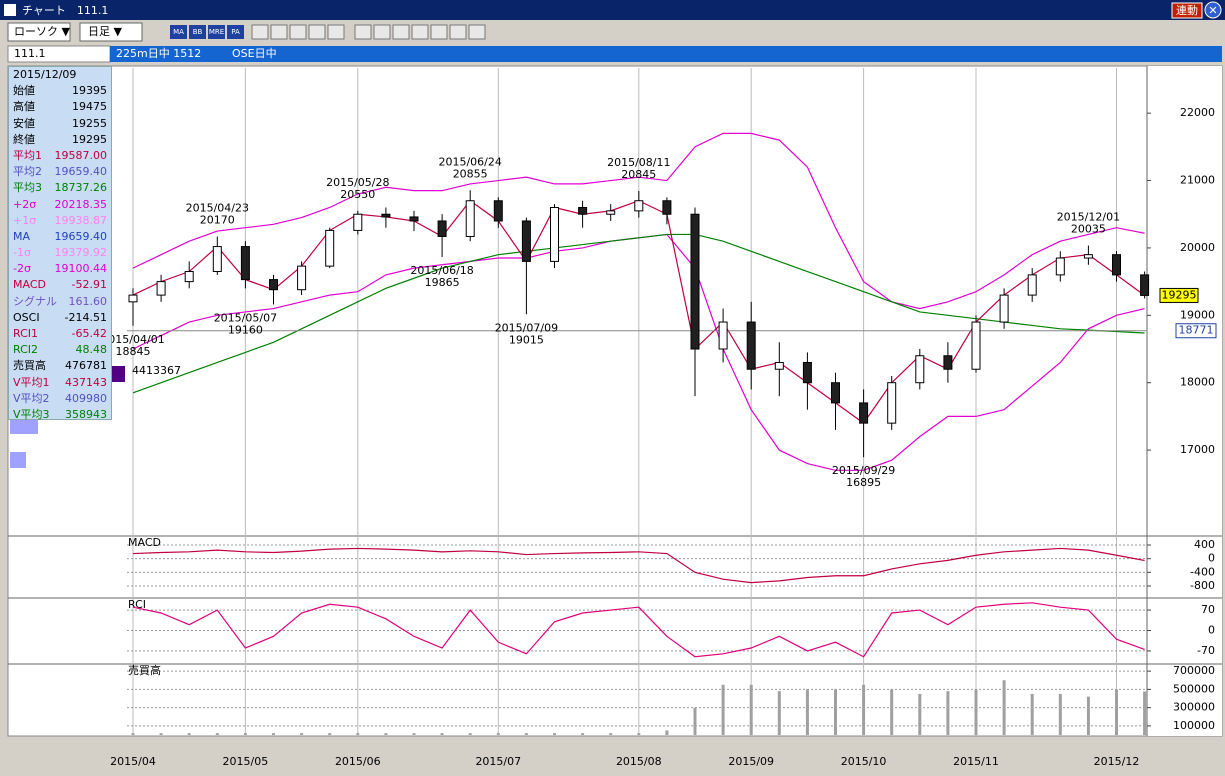 The image size is (1225, 776). Describe the element at coordinates (89, 285) in the screenshot. I see `info-value: -52.91` at that location.